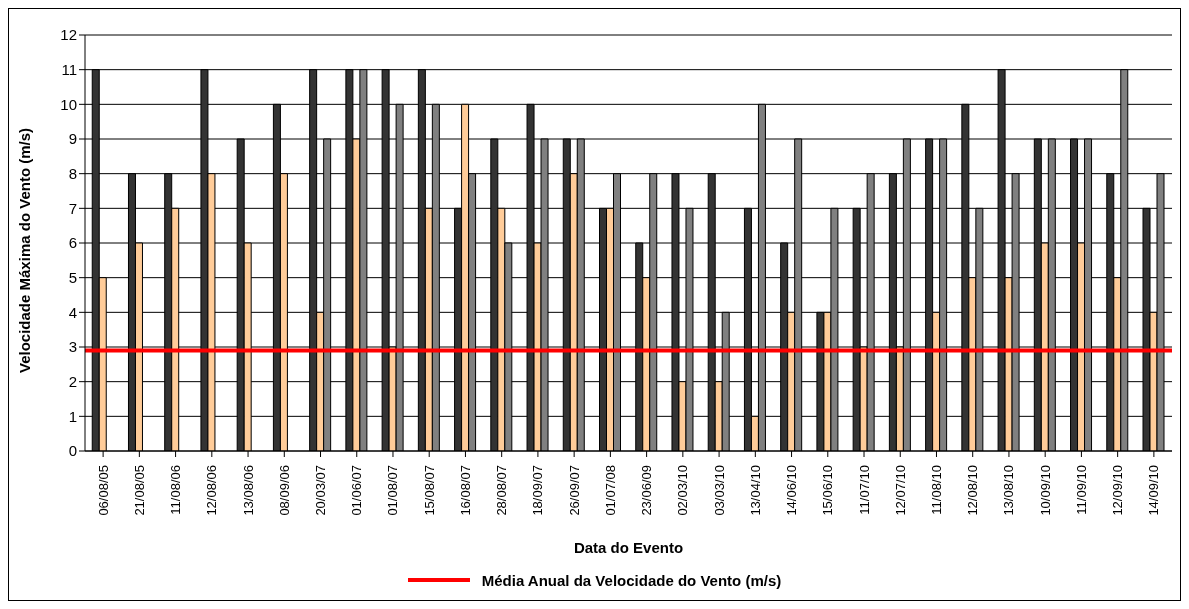 The image size is (1189, 609). What do you see at coordinates (321, 490) in the screenshot?
I see `x-tick-label: 20/03/07` at bounding box center [321, 490].